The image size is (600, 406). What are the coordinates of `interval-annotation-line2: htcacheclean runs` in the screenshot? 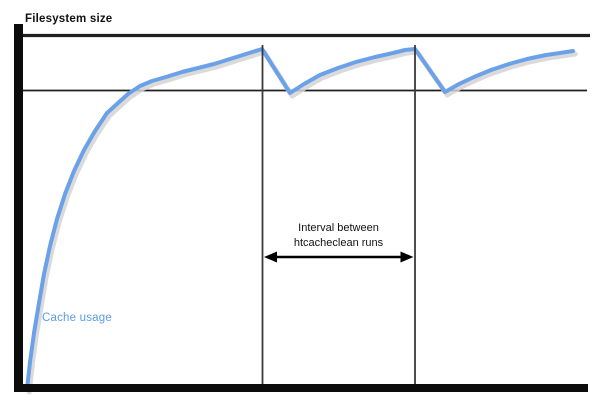 It's located at (338, 242).